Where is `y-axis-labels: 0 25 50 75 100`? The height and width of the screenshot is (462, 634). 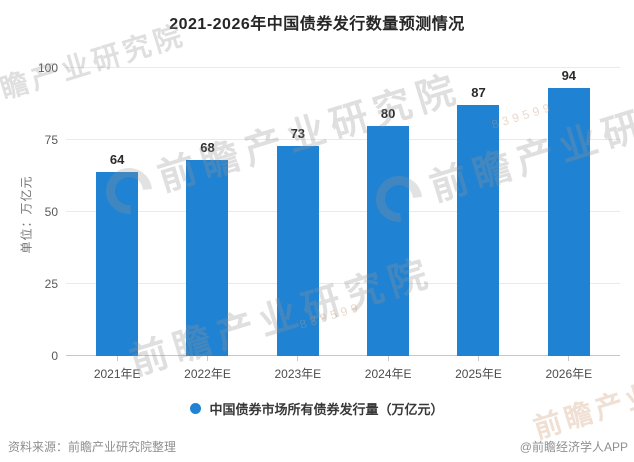
y-axis-labels: 0 25 50 75 100 is located at coordinates (30, 212).